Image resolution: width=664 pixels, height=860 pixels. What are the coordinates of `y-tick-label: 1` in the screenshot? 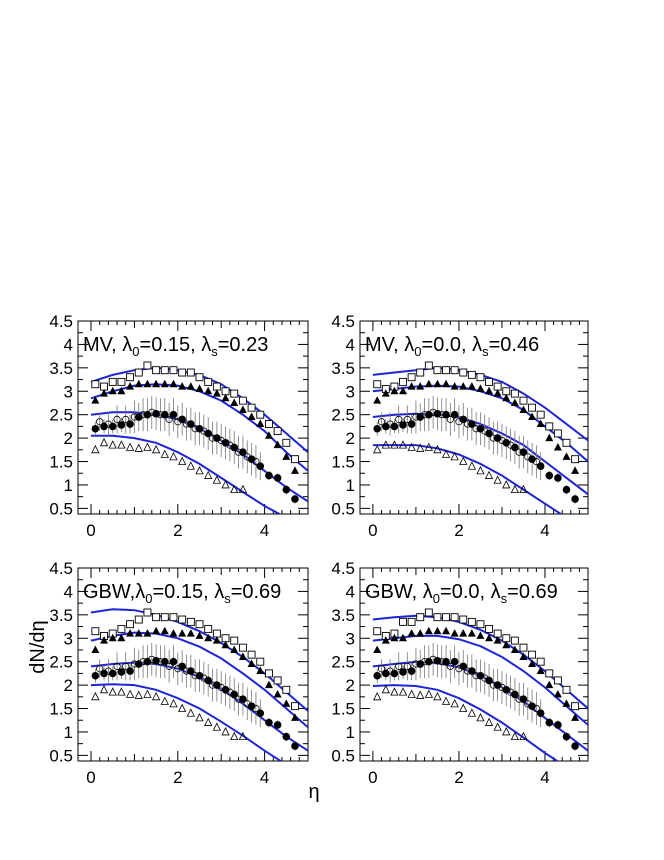 It's located at (68, 732).